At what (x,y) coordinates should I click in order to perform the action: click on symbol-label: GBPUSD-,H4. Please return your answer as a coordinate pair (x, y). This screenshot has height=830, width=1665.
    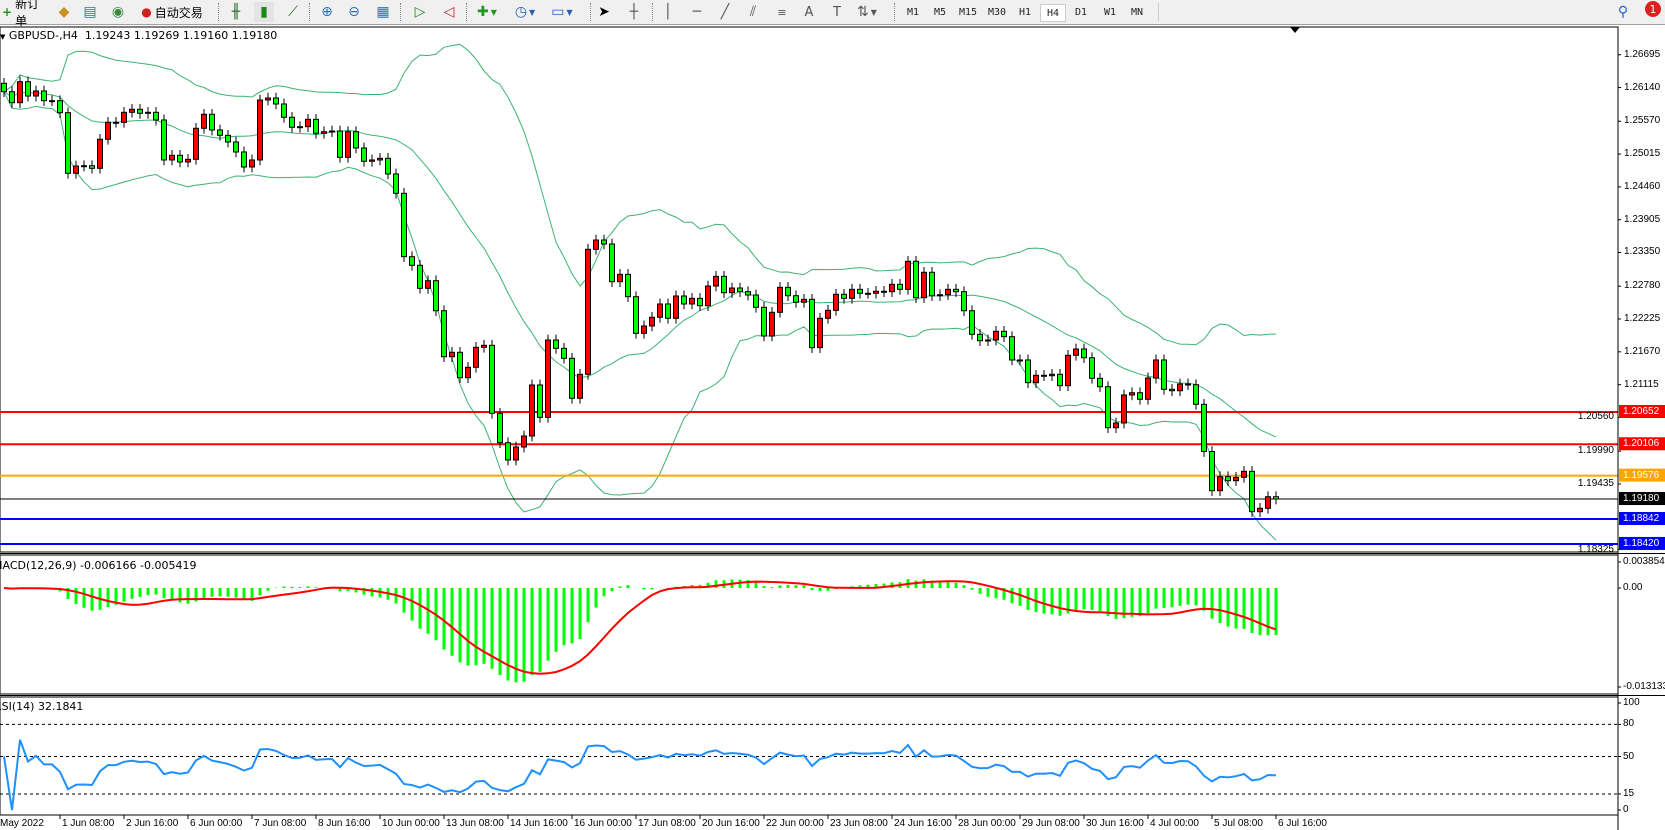
    Looking at the image, I should click on (43, 35).